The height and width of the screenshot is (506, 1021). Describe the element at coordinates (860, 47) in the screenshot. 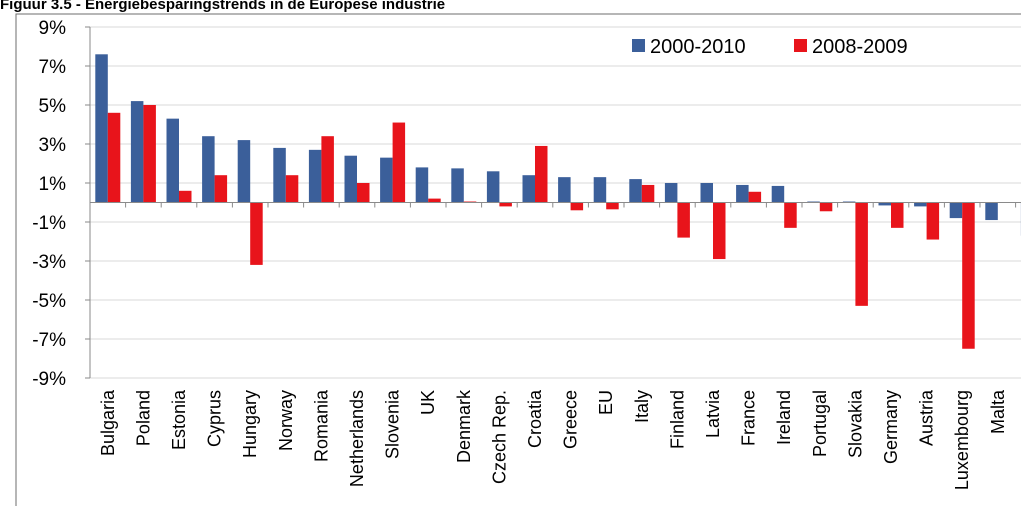

I see `legend-label-2008-2009: 2008-2009` at that location.